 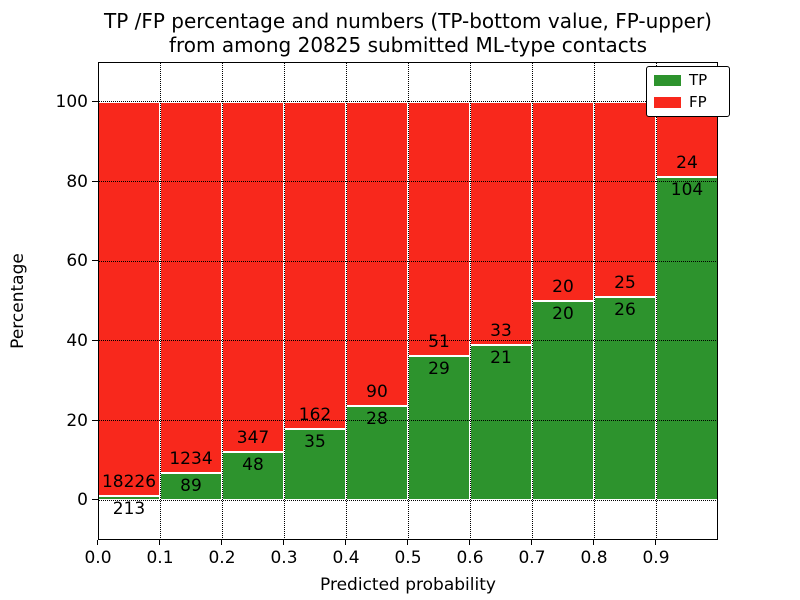 What do you see at coordinates (688, 91) in the screenshot?
I see `legend: TP FP` at bounding box center [688, 91].